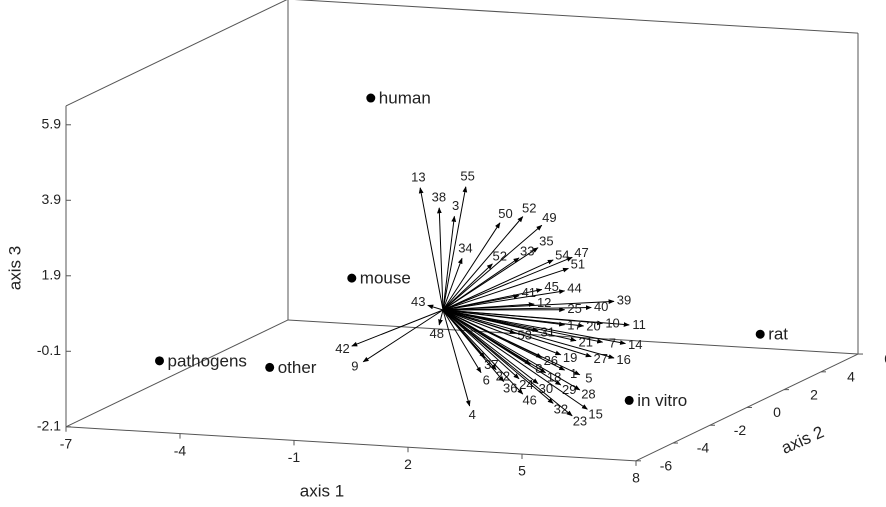 This screenshot has height=507, width=886. Describe the element at coordinates (623, 359) in the screenshot. I see `arrow-label: 16` at that location.